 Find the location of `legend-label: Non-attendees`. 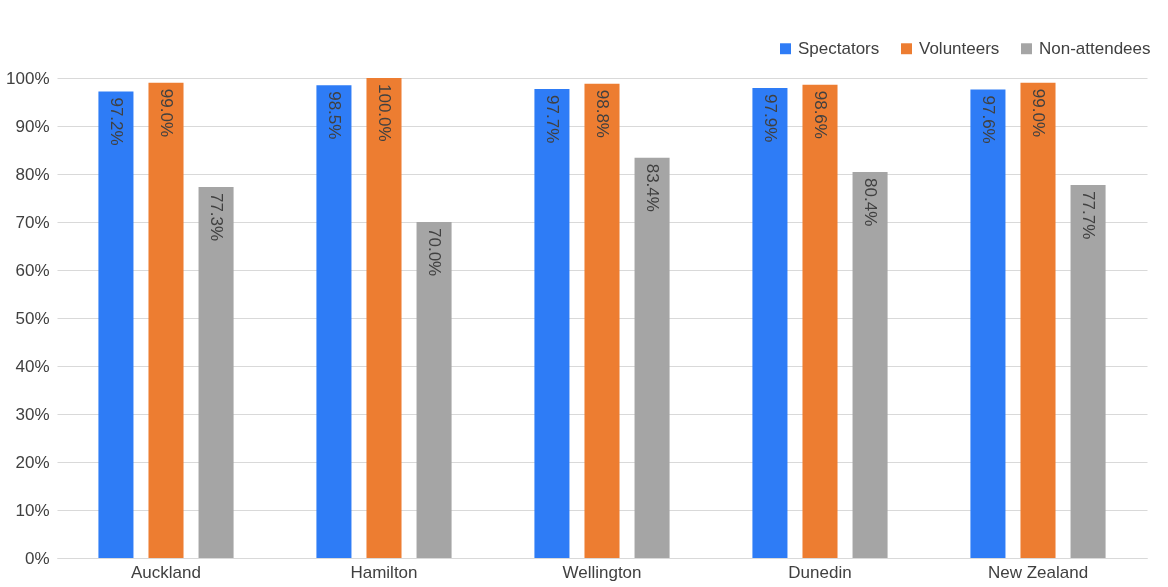

legend-label: Non-attendees is located at coordinates (1095, 48).